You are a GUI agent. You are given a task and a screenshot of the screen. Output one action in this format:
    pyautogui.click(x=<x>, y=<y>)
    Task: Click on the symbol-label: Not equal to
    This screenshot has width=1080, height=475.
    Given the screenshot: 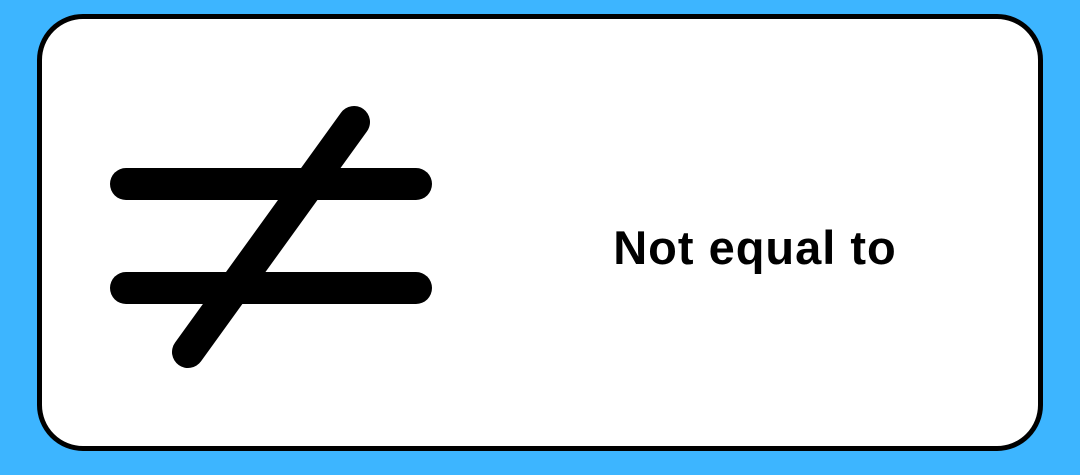 What is the action you would take?
    pyautogui.click(x=755, y=247)
    